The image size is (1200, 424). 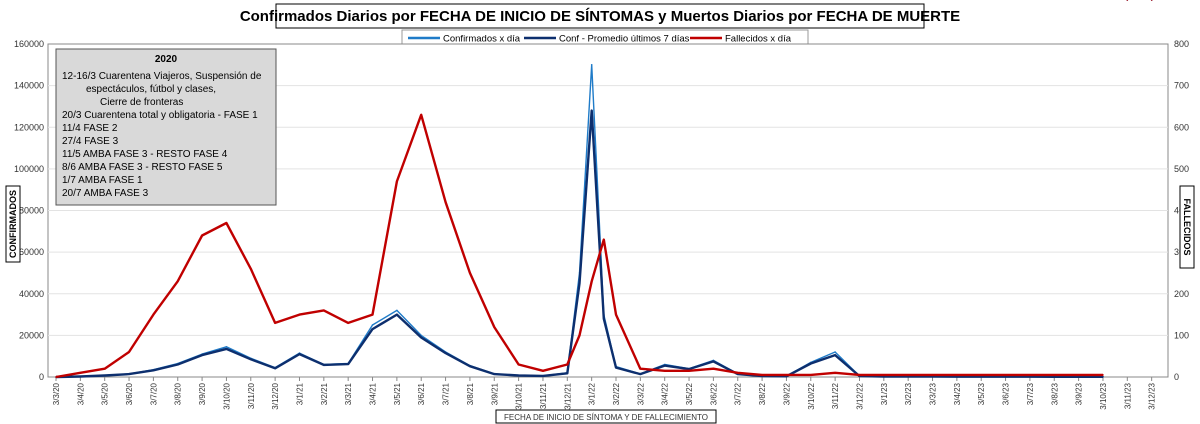 What do you see at coordinates (31, 335) in the screenshot?
I see `y-tick-label-left: 20000` at bounding box center [31, 335].